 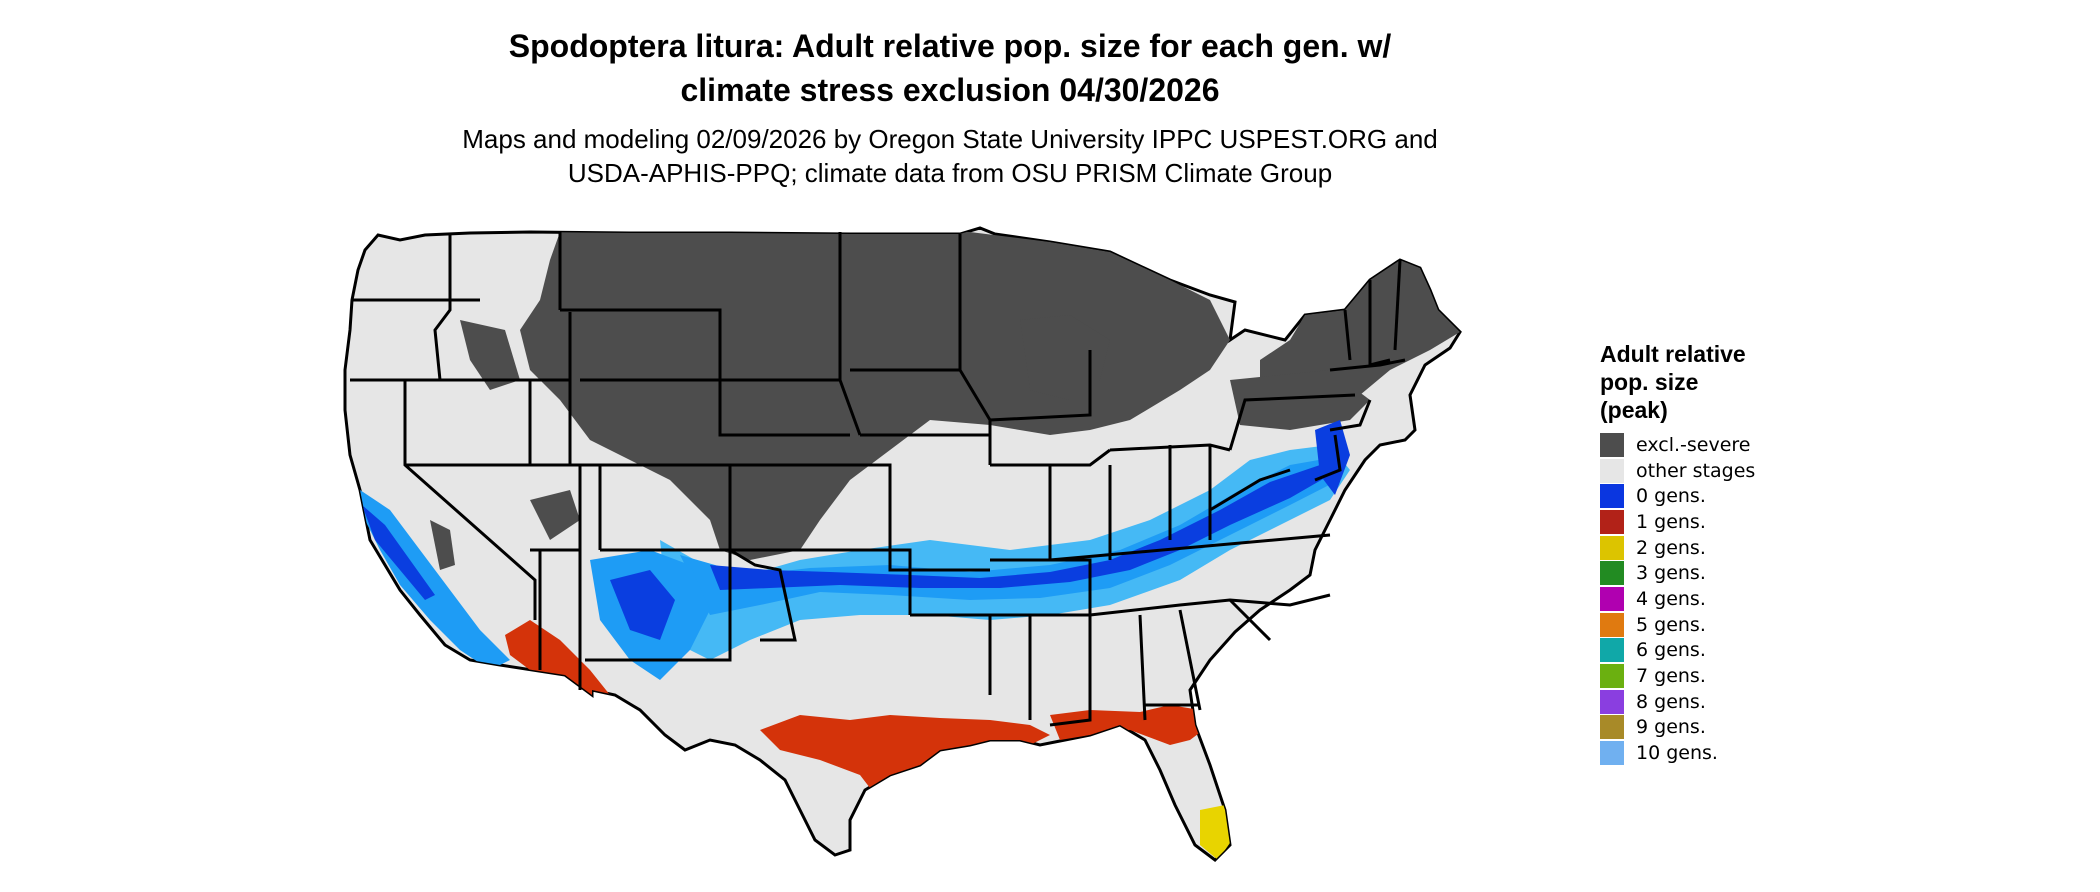 I want to click on excluded-pennsylvania, so click(x=1300, y=400).